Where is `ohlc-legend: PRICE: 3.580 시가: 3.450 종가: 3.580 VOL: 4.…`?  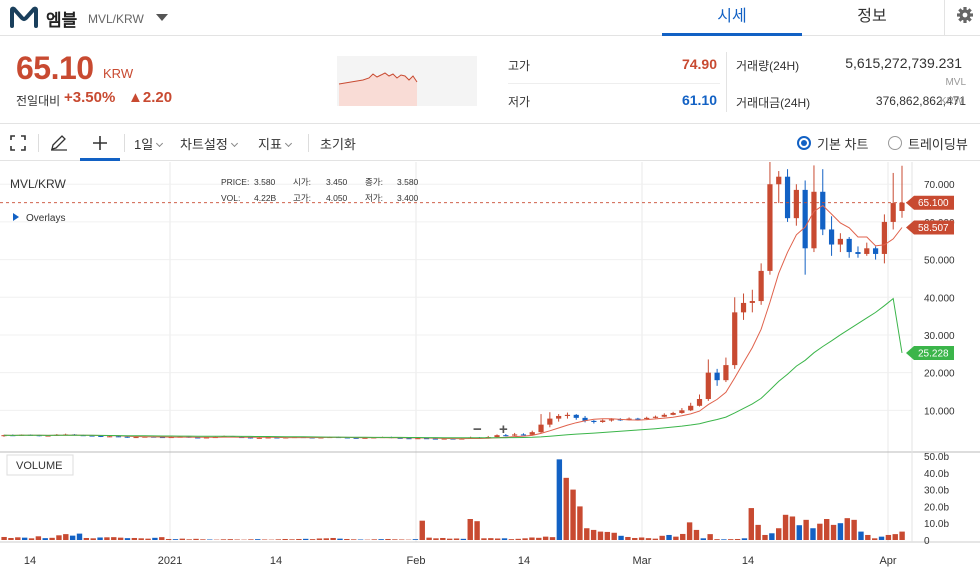 ohlc-legend: PRICE: 3.580 시가: 3.450 종가: 3.580 VOL: 4.… is located at coordinates (320, 190).